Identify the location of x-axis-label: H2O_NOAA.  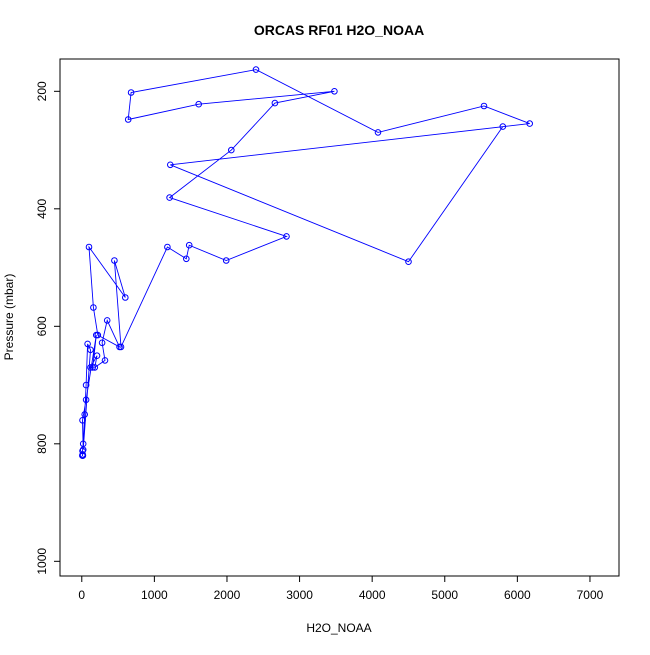
(338, 628).